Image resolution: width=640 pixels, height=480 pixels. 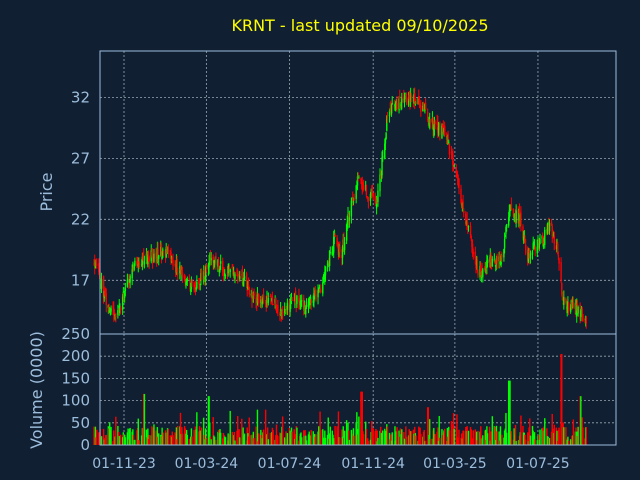 What do you see at coordinates (80, 423) in the screenshot?
I see `volume-y-tick-label: 50` at bounding box center [80, 423].